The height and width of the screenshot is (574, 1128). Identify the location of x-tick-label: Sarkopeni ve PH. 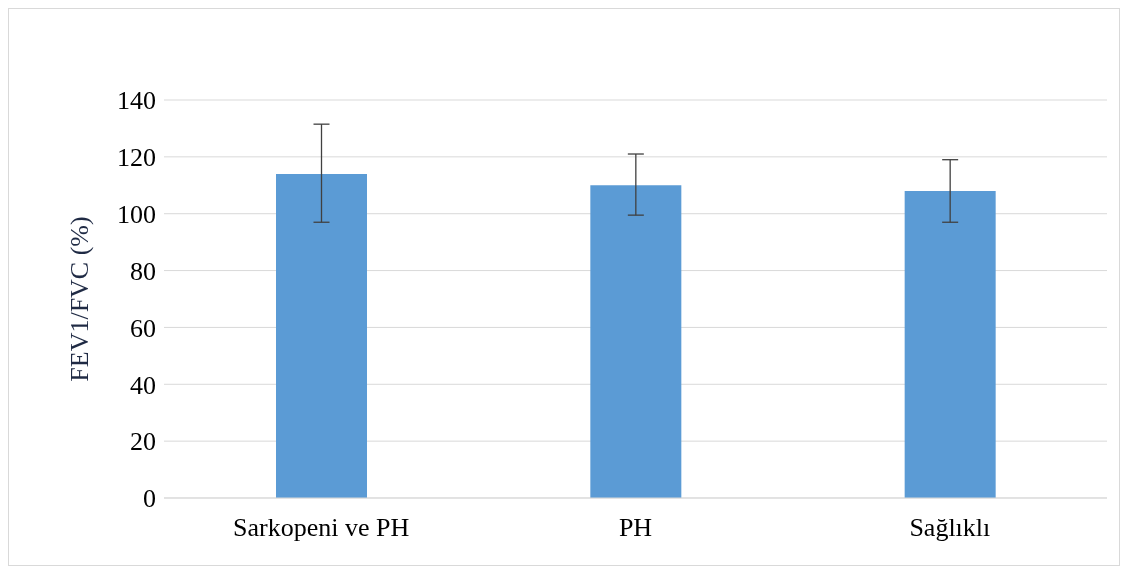
(321, 528).